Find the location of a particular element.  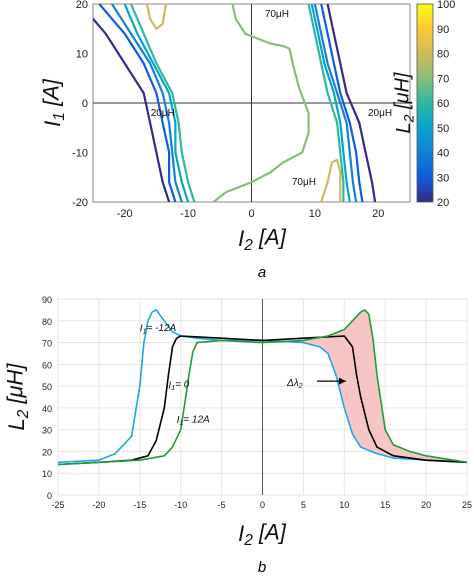

colorbar-tick-label: 100 is located at coordinates (446, 5).